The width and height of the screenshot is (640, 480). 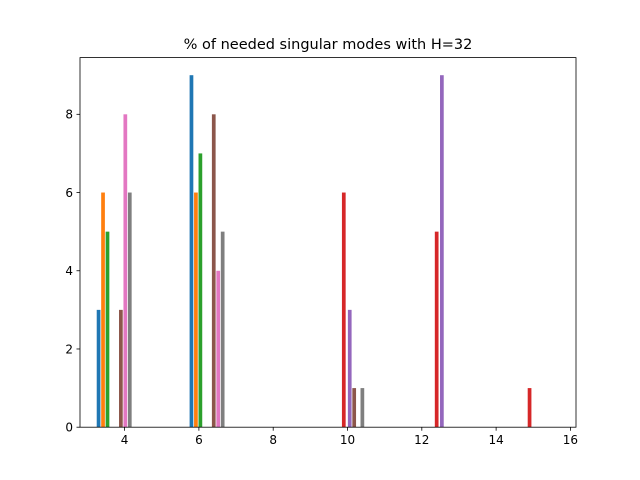 I want to click on x-axis-ticks: 4 6 8 10 12 14 16, so click(x=349, y=437).